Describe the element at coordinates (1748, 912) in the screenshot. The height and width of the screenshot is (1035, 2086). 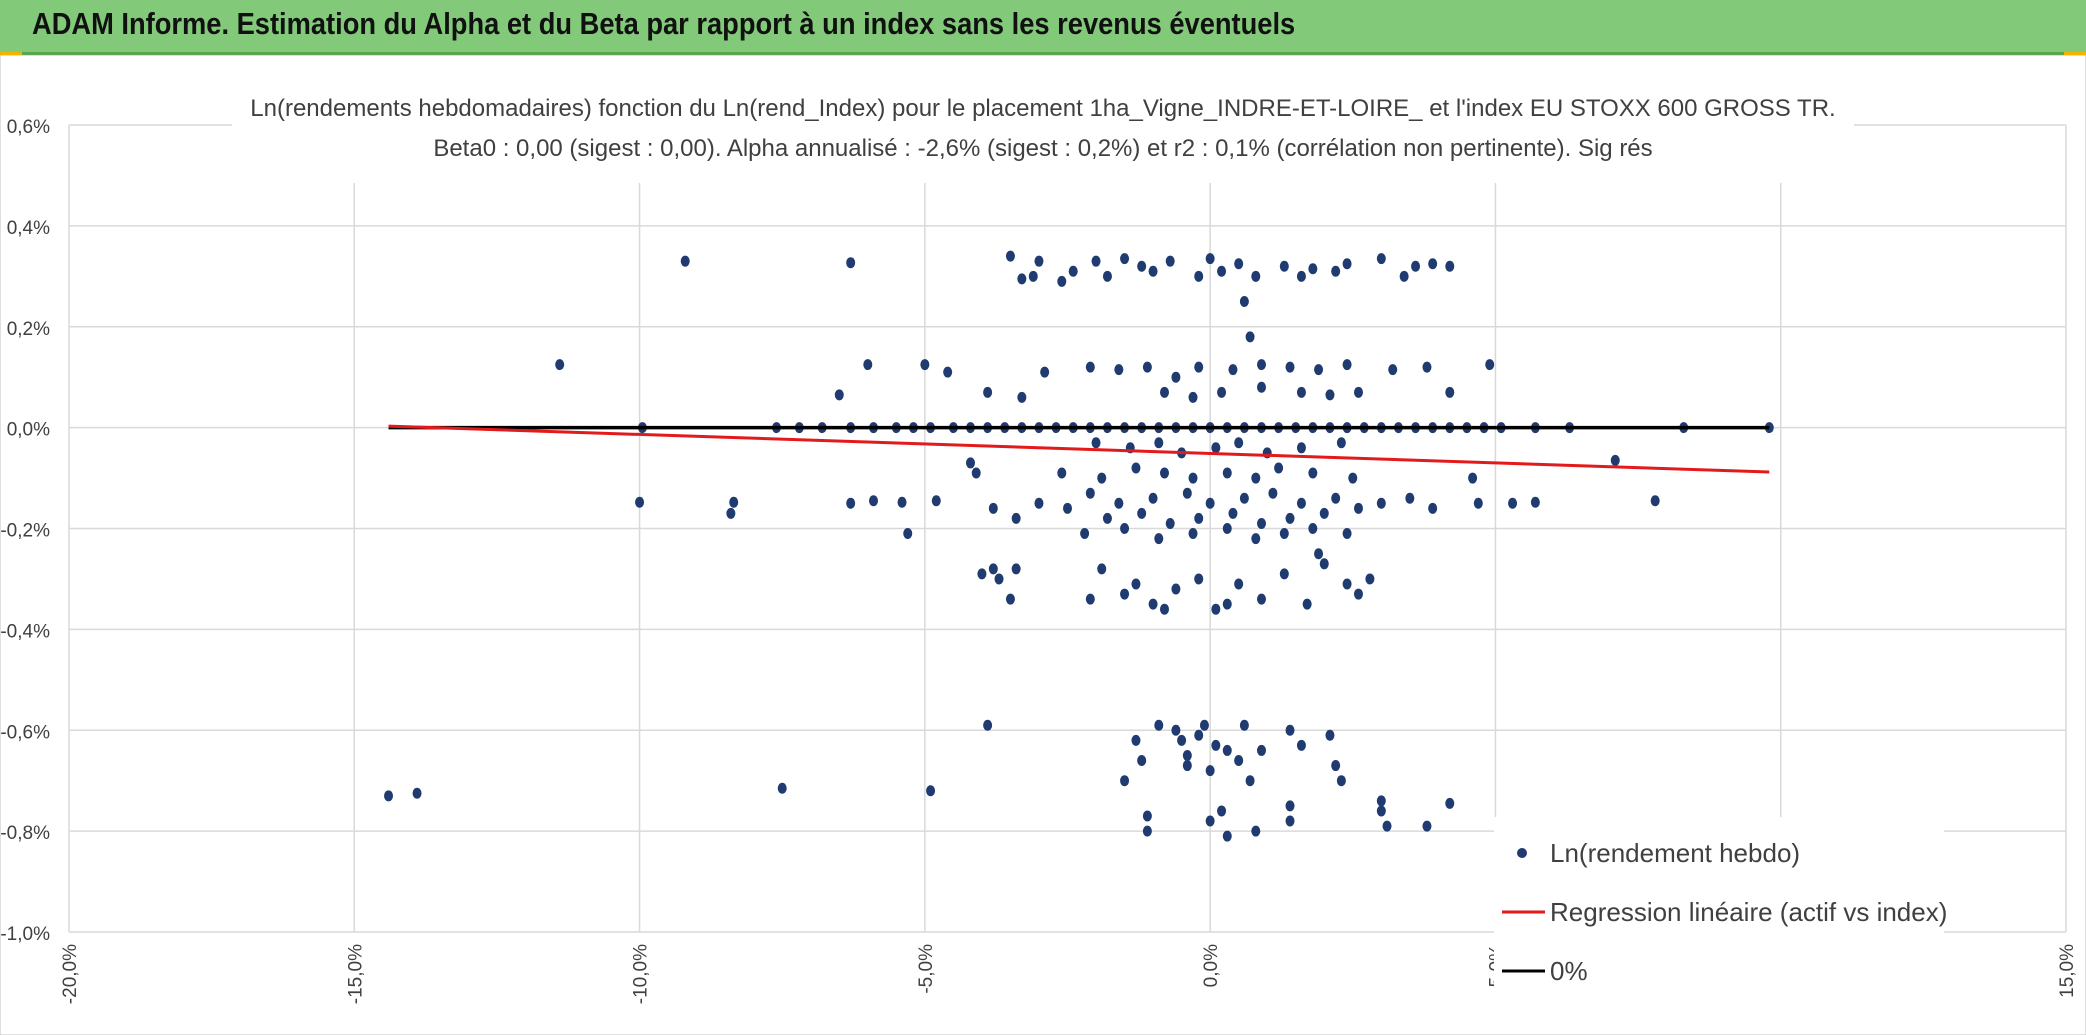
I see `legend-label-regression: Regression linéaire (actif vs index)` at that location.